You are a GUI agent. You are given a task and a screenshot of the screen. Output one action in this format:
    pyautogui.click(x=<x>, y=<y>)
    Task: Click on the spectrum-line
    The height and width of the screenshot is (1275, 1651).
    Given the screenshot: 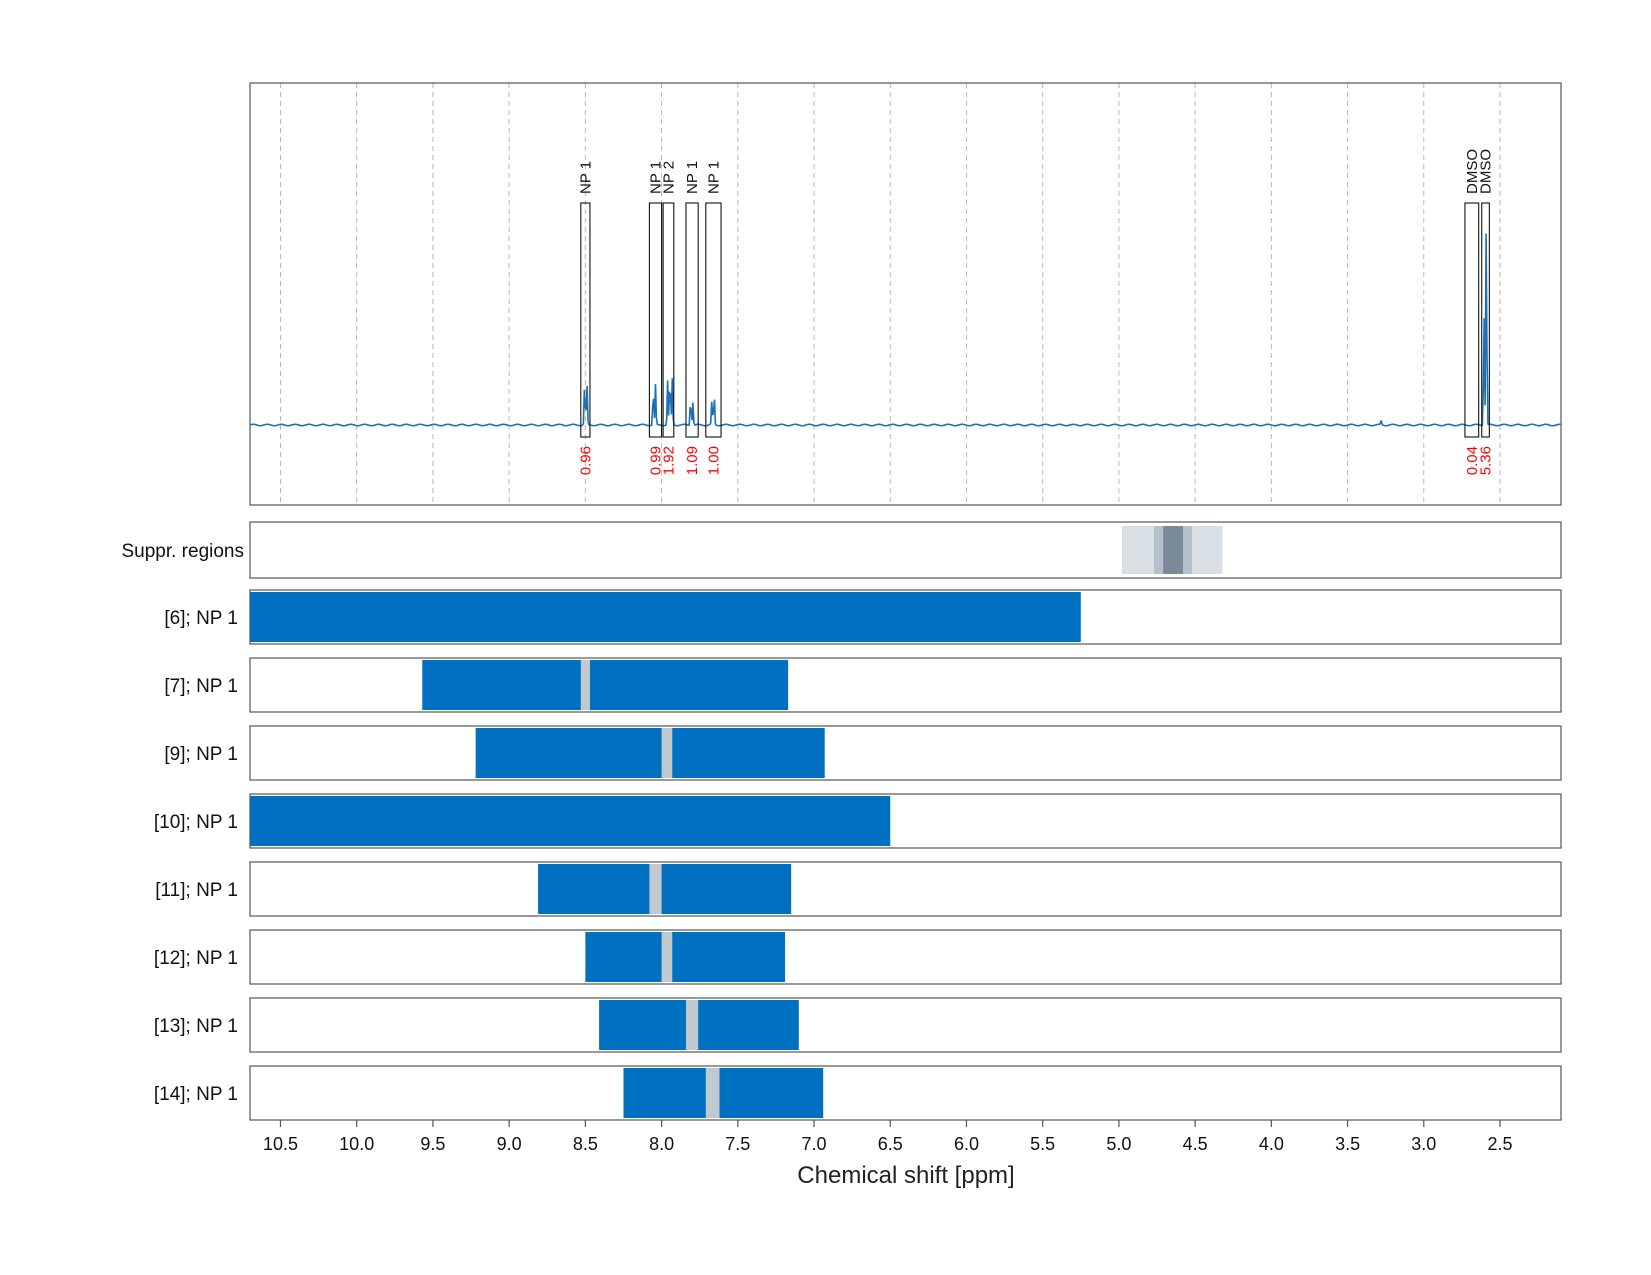 What is the action you would take?
    pyautogui.click(x=905, y=330)
    